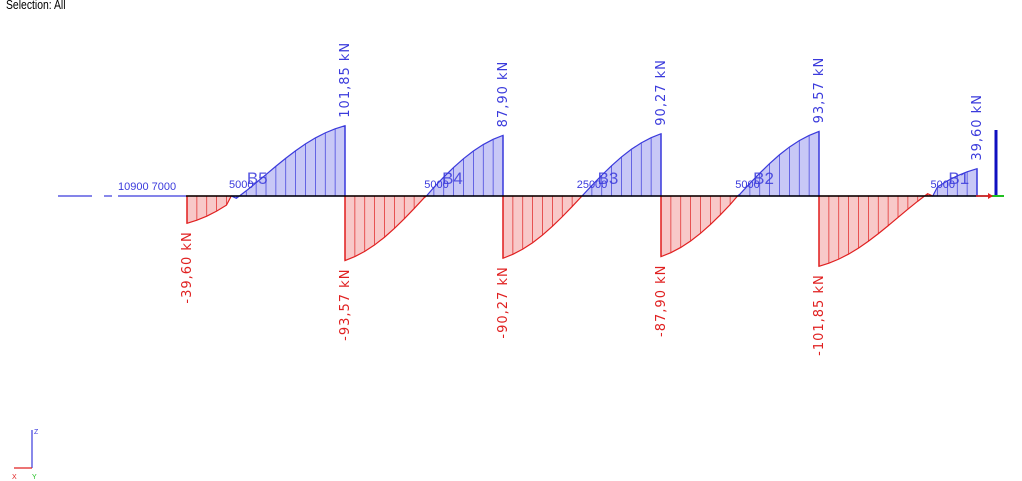 The image size is (1022, 481). I want to click on start-shear-label: -93,57 kN, so click(345, 305).